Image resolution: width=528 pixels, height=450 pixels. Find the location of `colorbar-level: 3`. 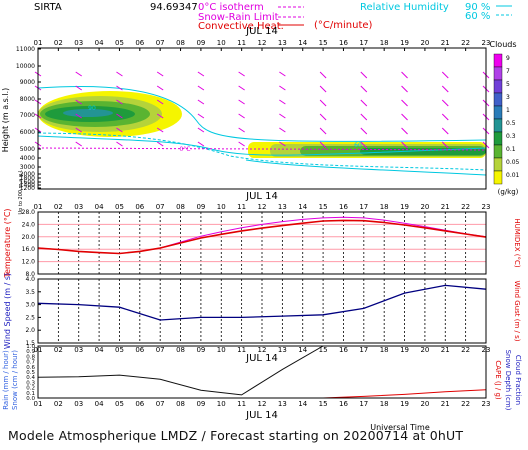

colorbar-level: 3 is located at coordinates (508, 97).